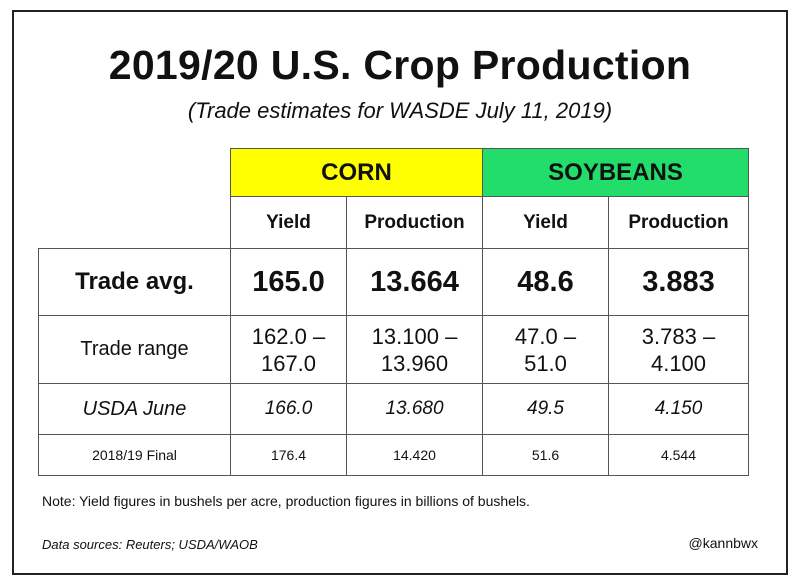  Describe the element at coordinates (134, 409) in the screenshot. I see `row-label: USDA June` at that location.